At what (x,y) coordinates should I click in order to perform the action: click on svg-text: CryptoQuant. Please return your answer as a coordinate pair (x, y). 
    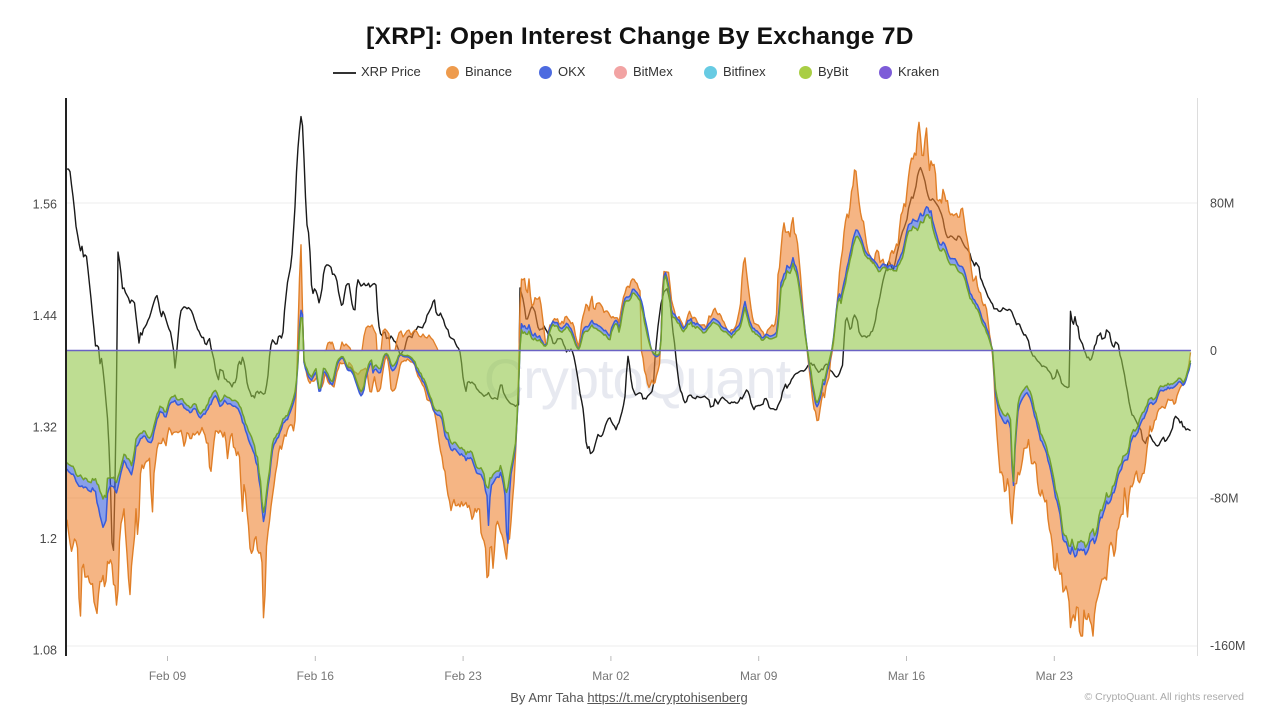
    Looking at the image, I should click on (638, 378).